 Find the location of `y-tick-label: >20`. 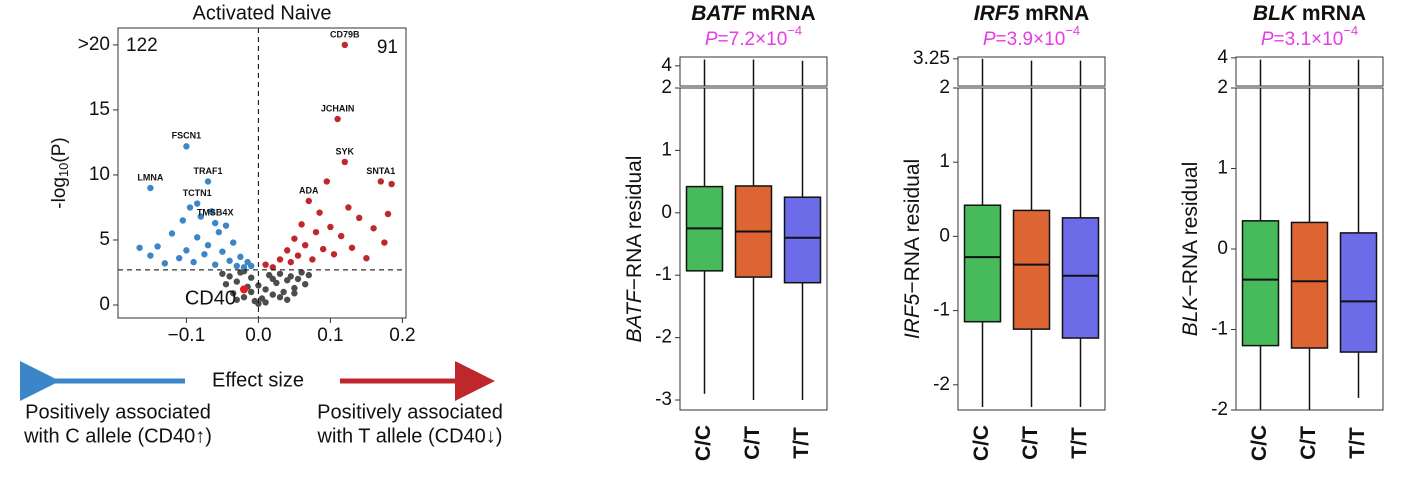

y-tick-label: >20 is located at coordinates (94, 44).